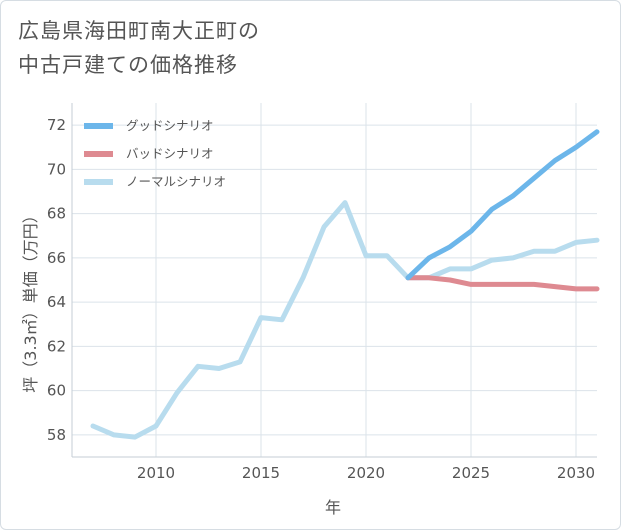  I want to click on legend-label-1: バッドシナリオ, so click(170, 153).